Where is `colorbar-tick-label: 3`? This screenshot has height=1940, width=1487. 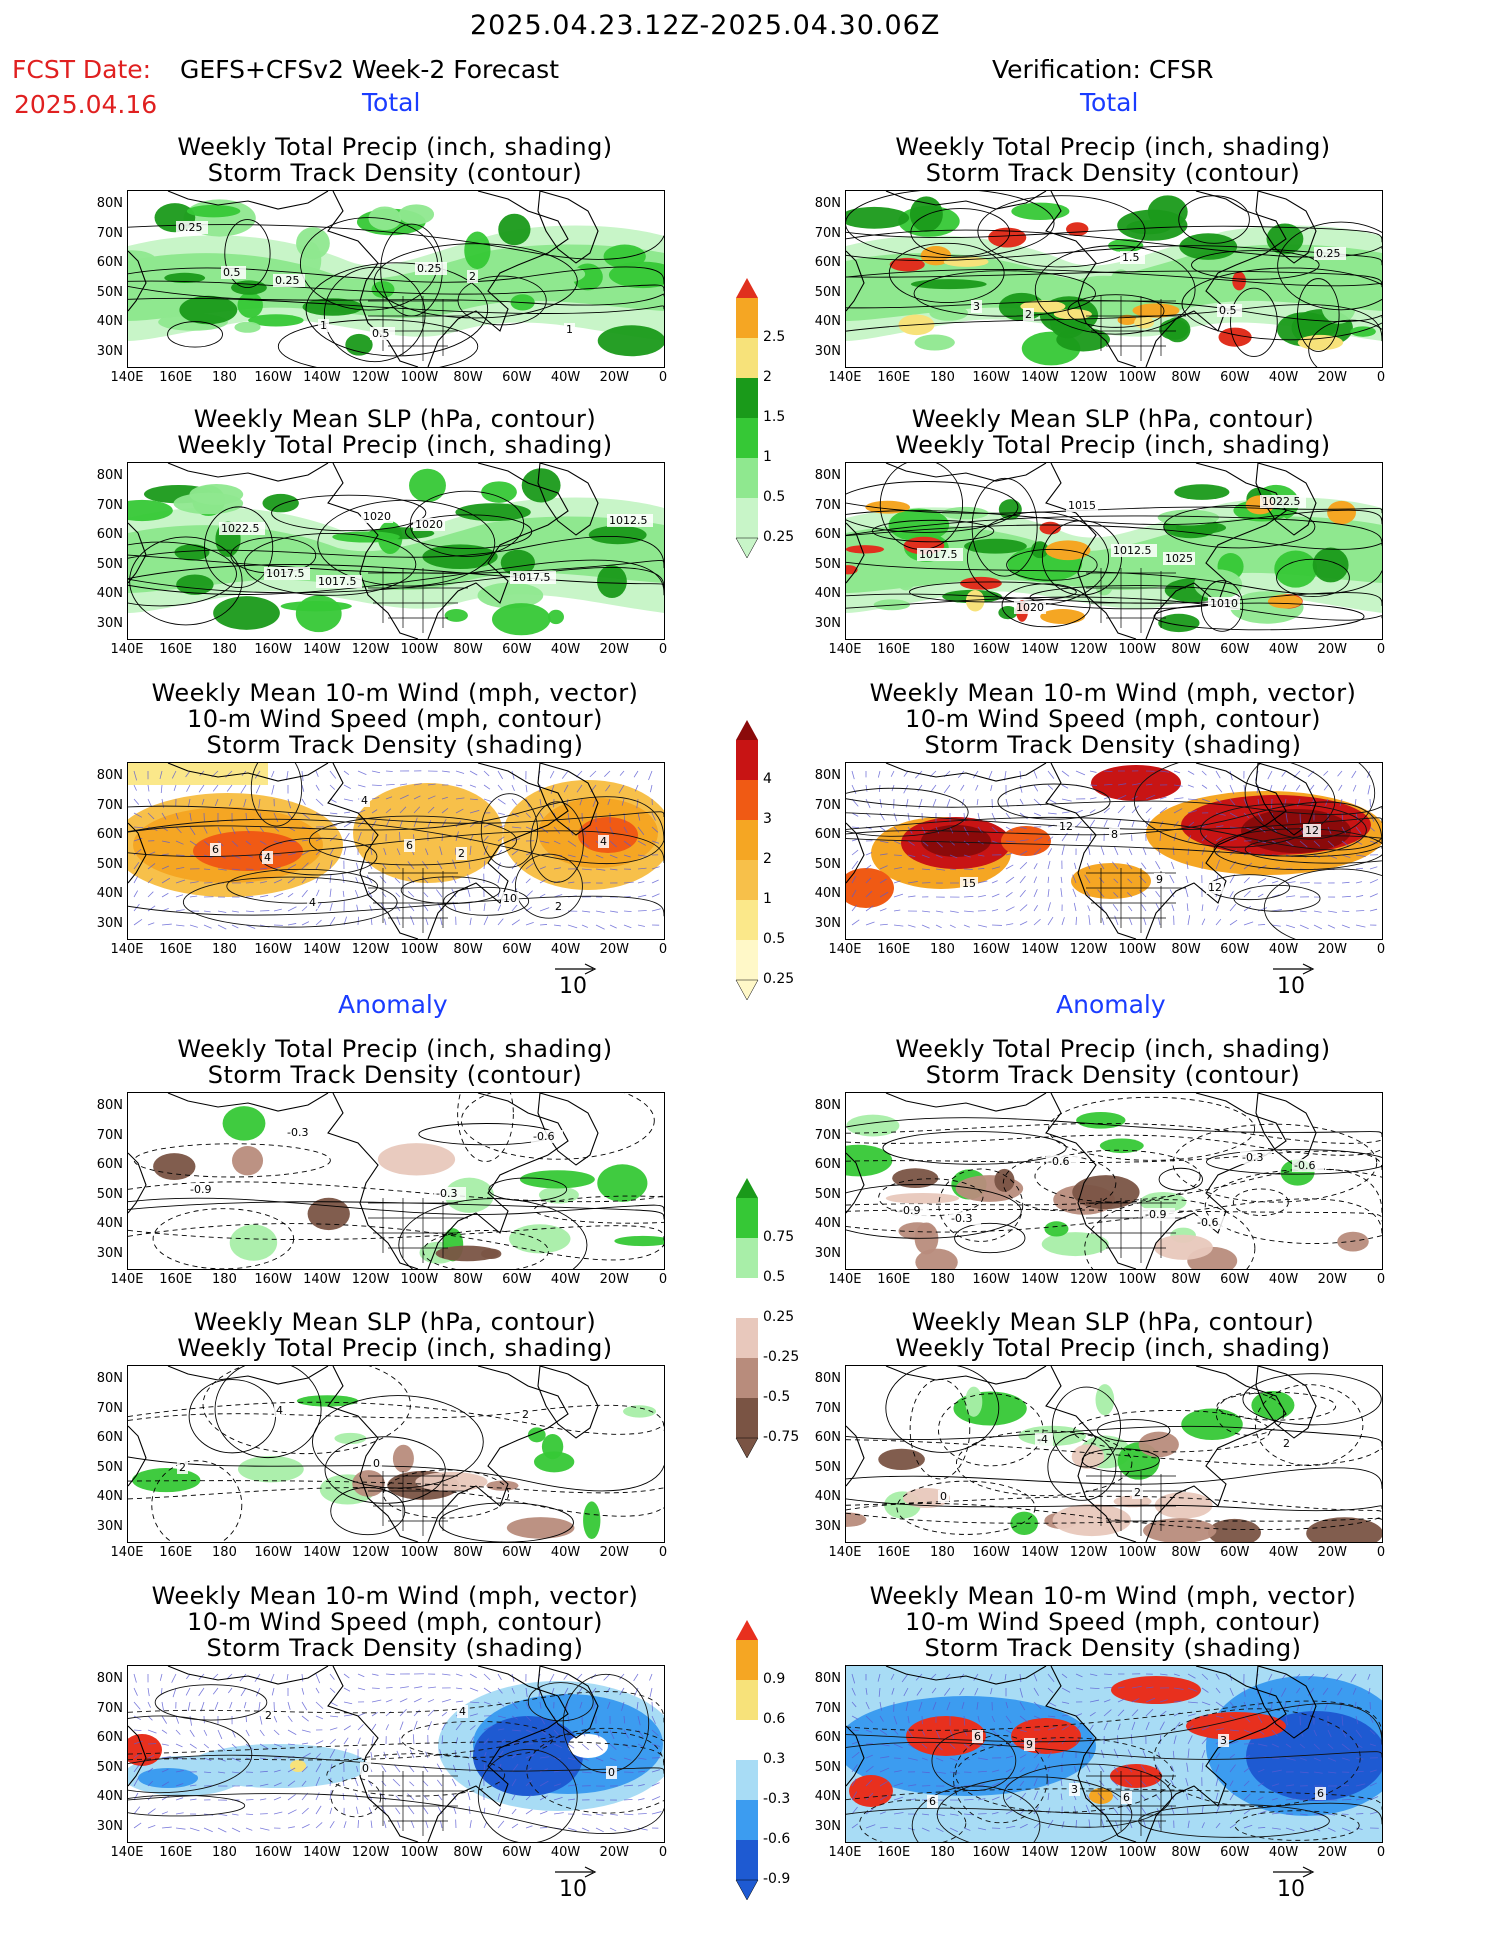
colorbar-tick-label: 3 is located at coordinates (767, 819).